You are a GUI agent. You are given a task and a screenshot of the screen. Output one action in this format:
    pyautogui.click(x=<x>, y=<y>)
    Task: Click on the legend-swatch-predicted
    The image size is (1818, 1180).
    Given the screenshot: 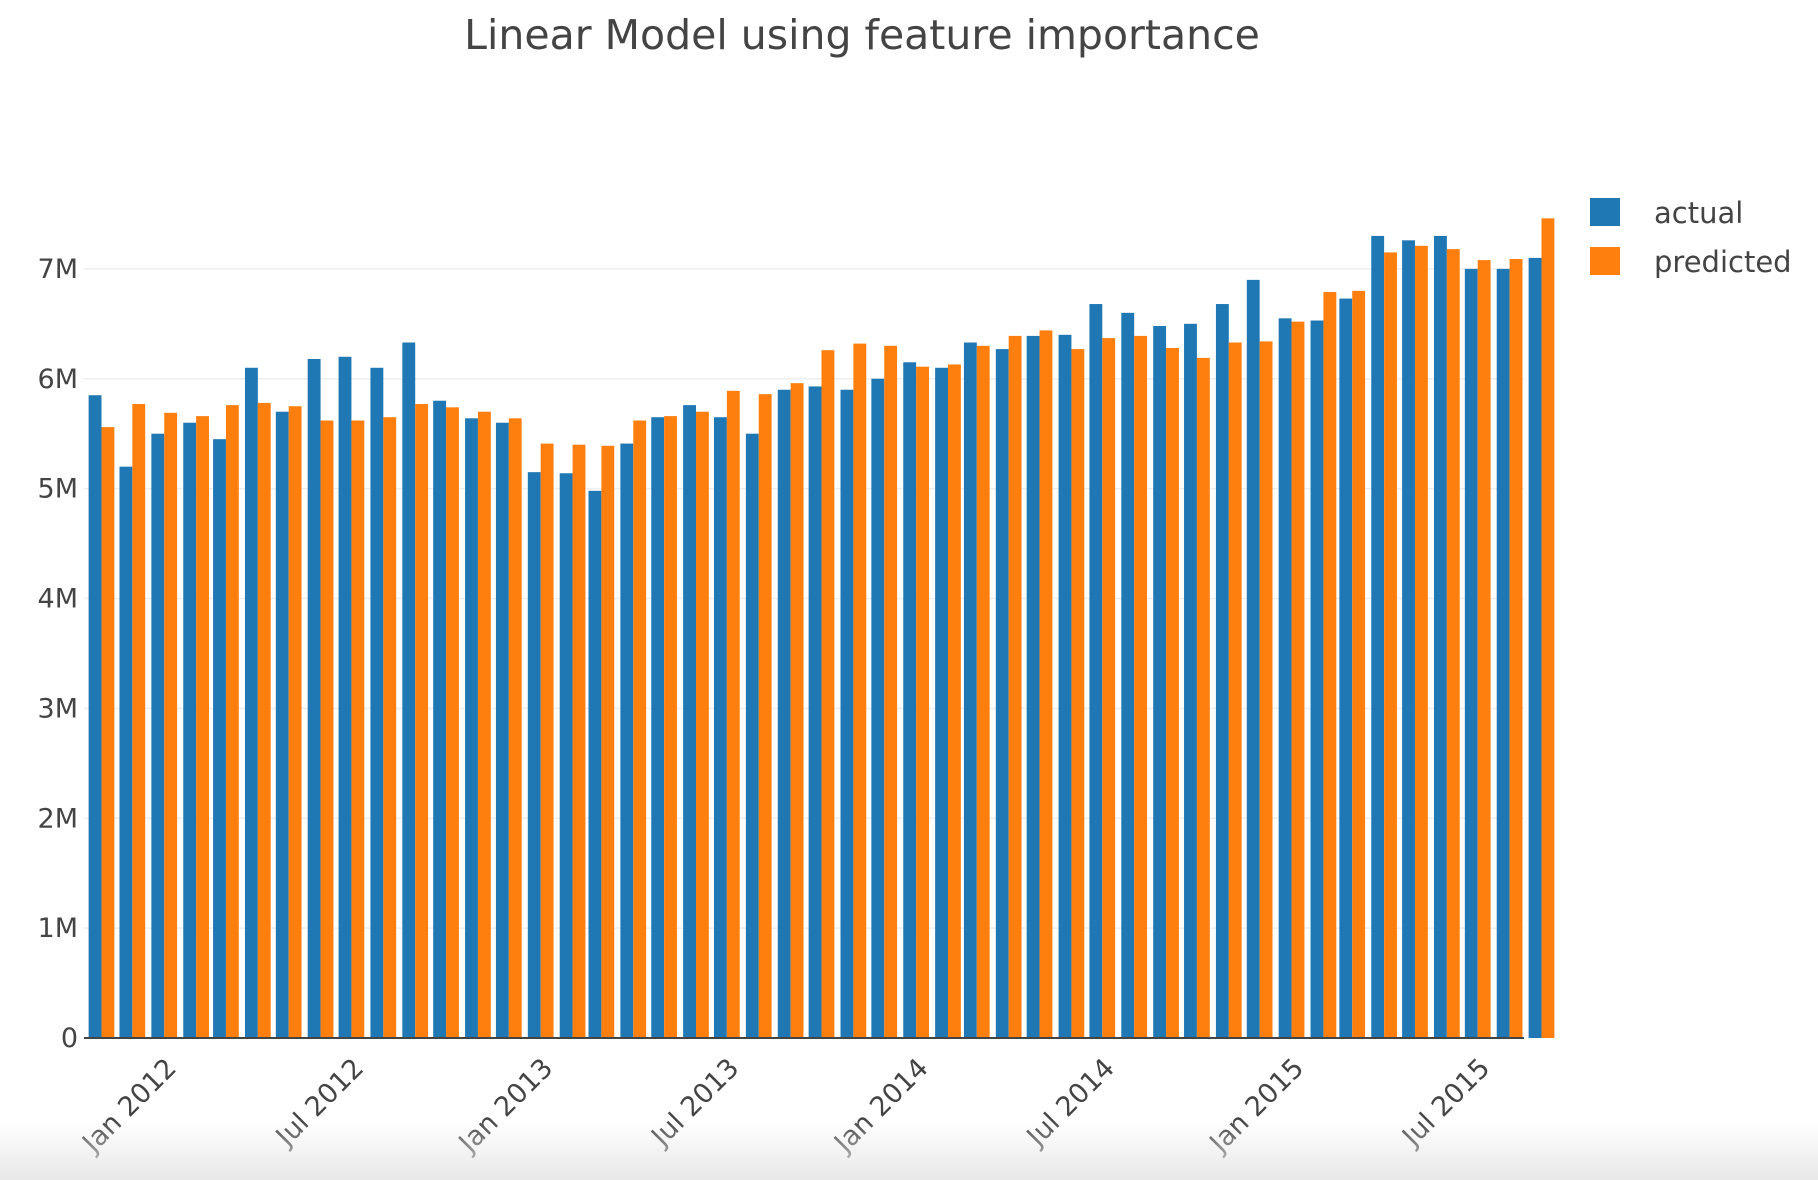 What is the action you would take?
    pyautogui.click(x=1605, y=261)
    